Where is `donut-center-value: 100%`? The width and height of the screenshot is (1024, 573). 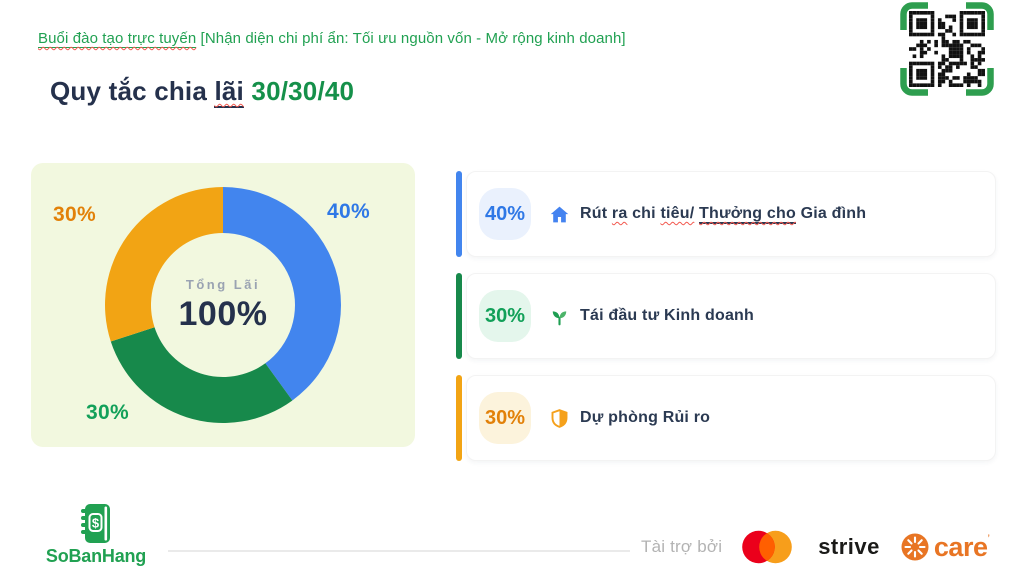
donut-center-value: 100% is located at coordinates (223, 313).